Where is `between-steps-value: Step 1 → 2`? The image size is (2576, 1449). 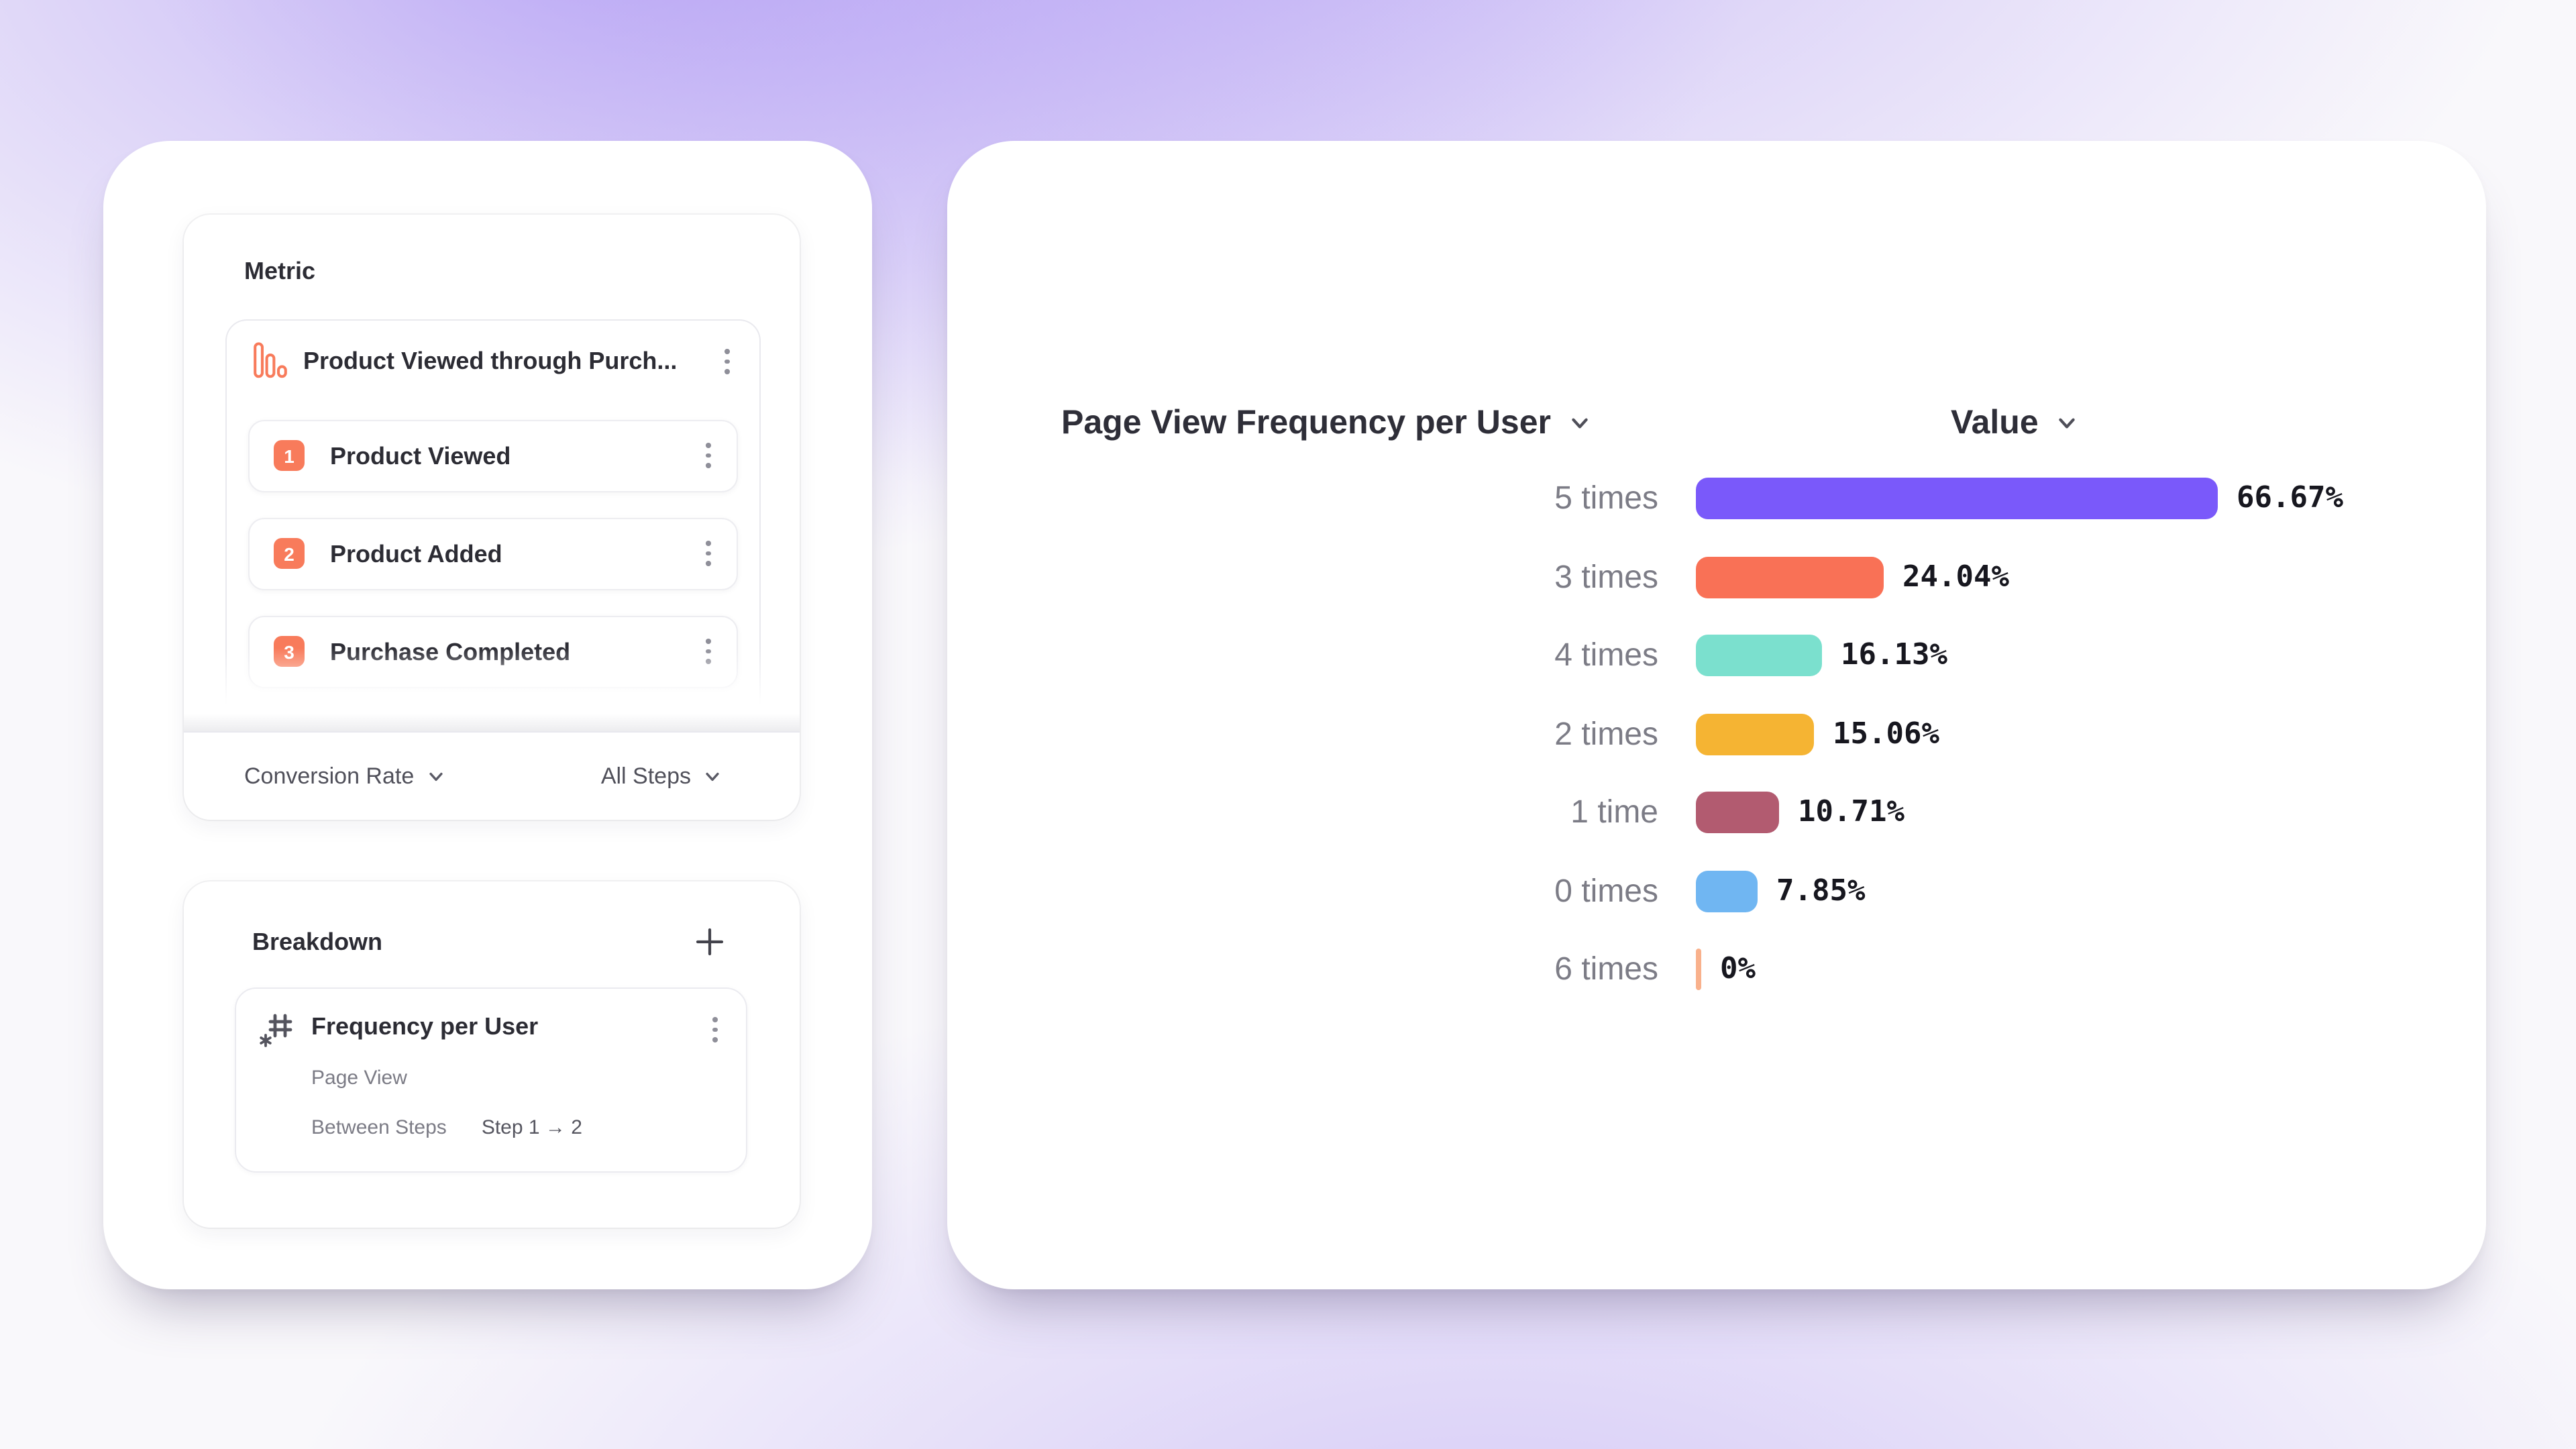 between-steps-value: Step 1 → 2 is located at coordinates (531, 1127).